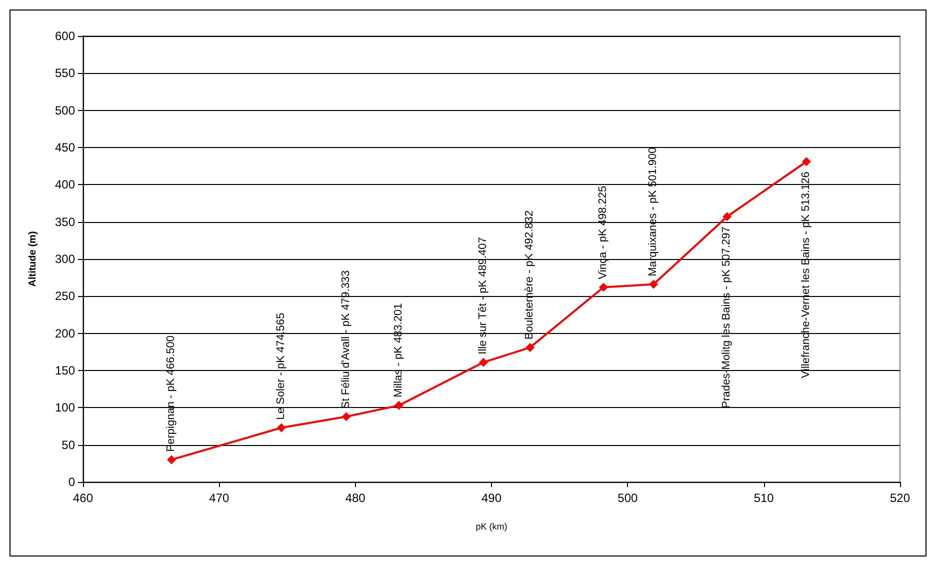  I want to click on x-tick-label: 500, so click(628, 498).